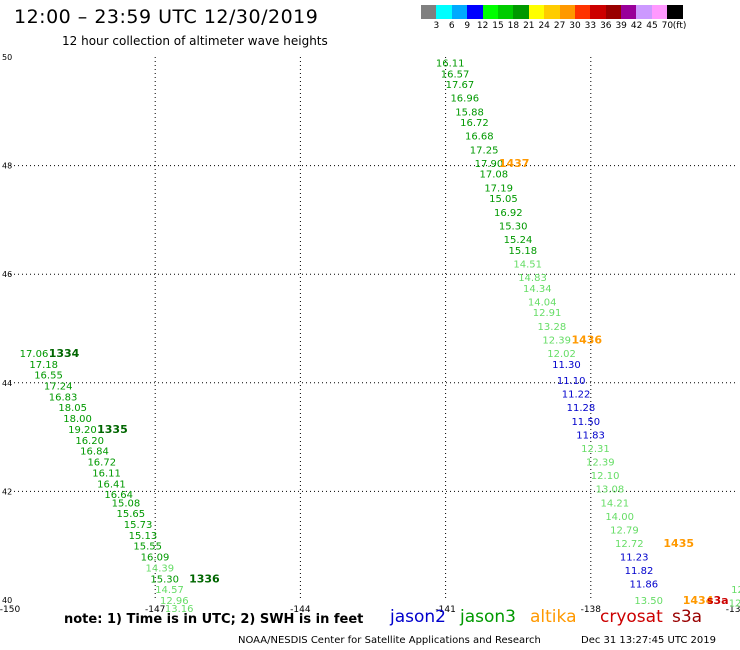 This screenshot has width=740, height=650. Describe the element at coordinates (143, 536) in the screenshot. I see `swh-value-label: 15.13` at that location.